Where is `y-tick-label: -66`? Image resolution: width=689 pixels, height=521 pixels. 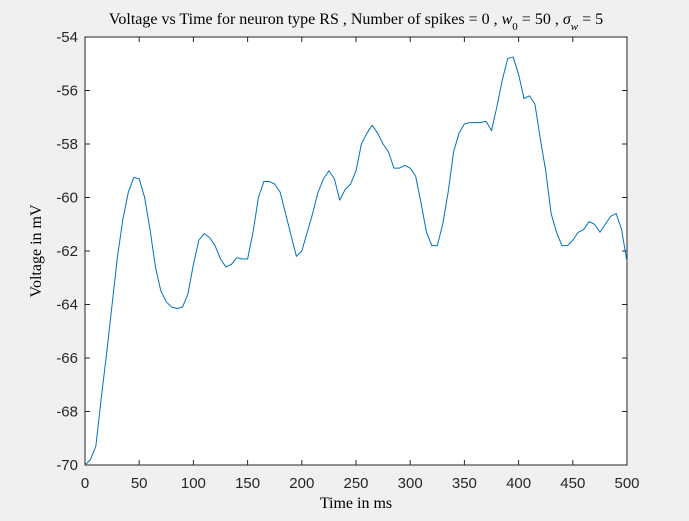 y-tick-label: -66 is located at coordinates (67, 358).